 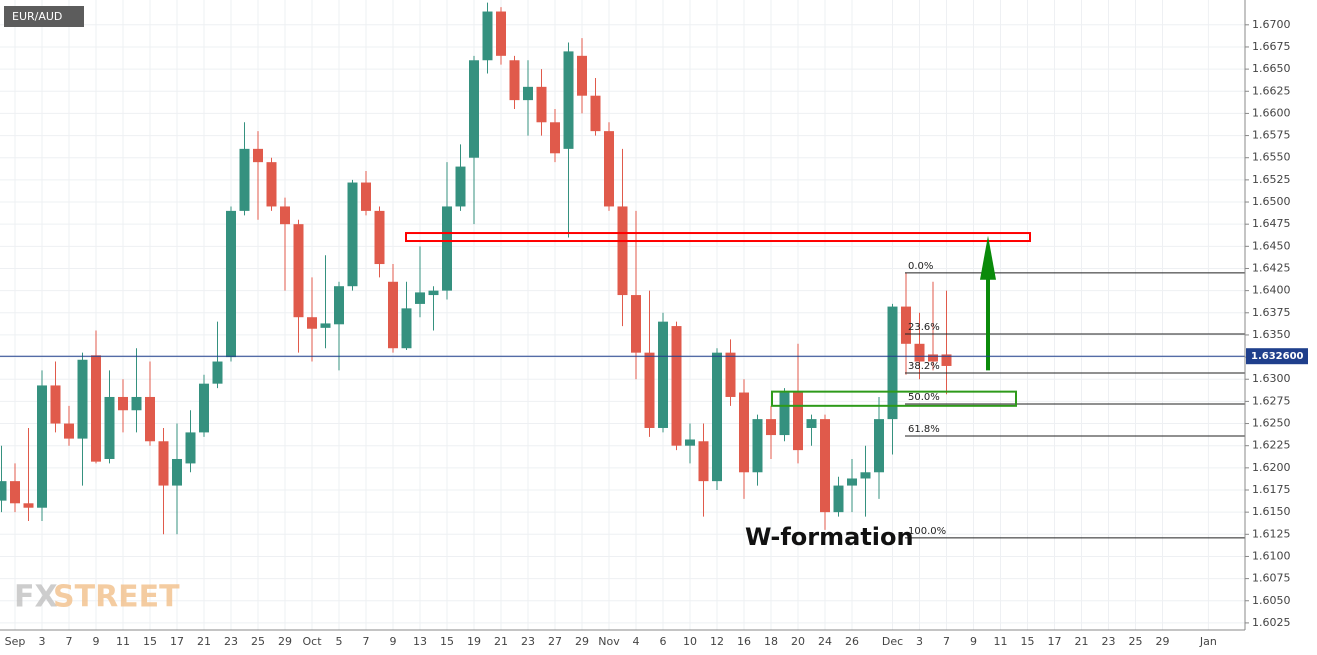 What do you see at coordinates (636, 641) in the screenshot?
I see `x-tick-label: 4` at bounding box center [636, 641].